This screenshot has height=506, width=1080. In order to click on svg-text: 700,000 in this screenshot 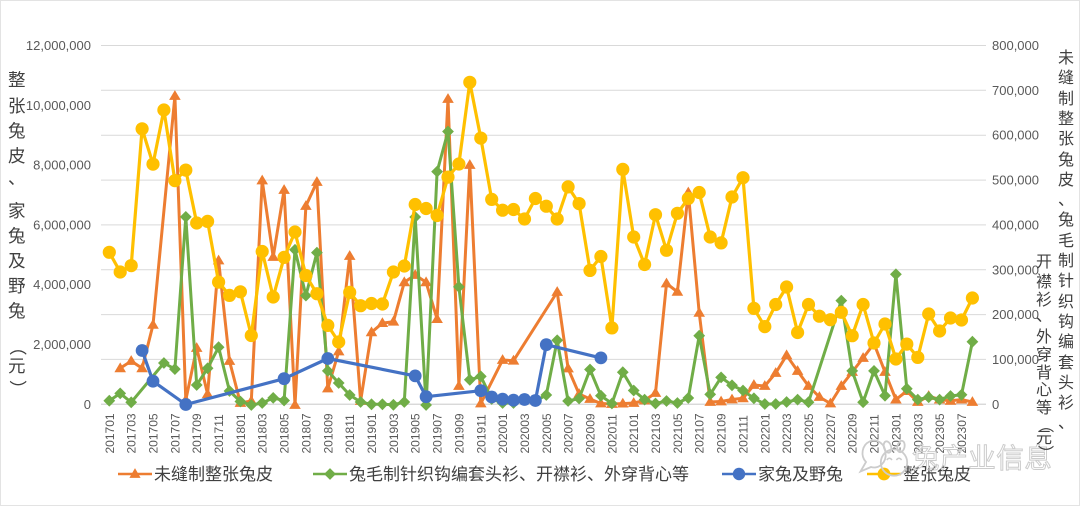, I will do `click(1015, 90)`.